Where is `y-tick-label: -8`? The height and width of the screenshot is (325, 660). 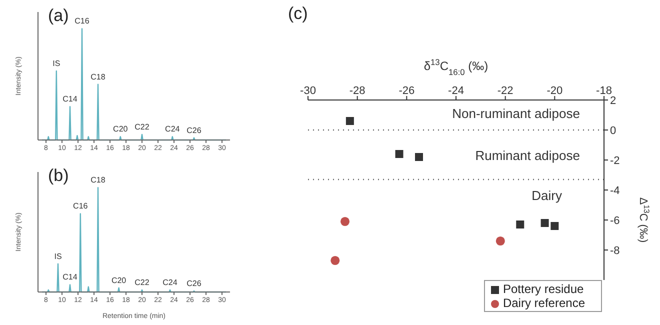 y-tick-label: -8 is located at coordinates (615, 250).